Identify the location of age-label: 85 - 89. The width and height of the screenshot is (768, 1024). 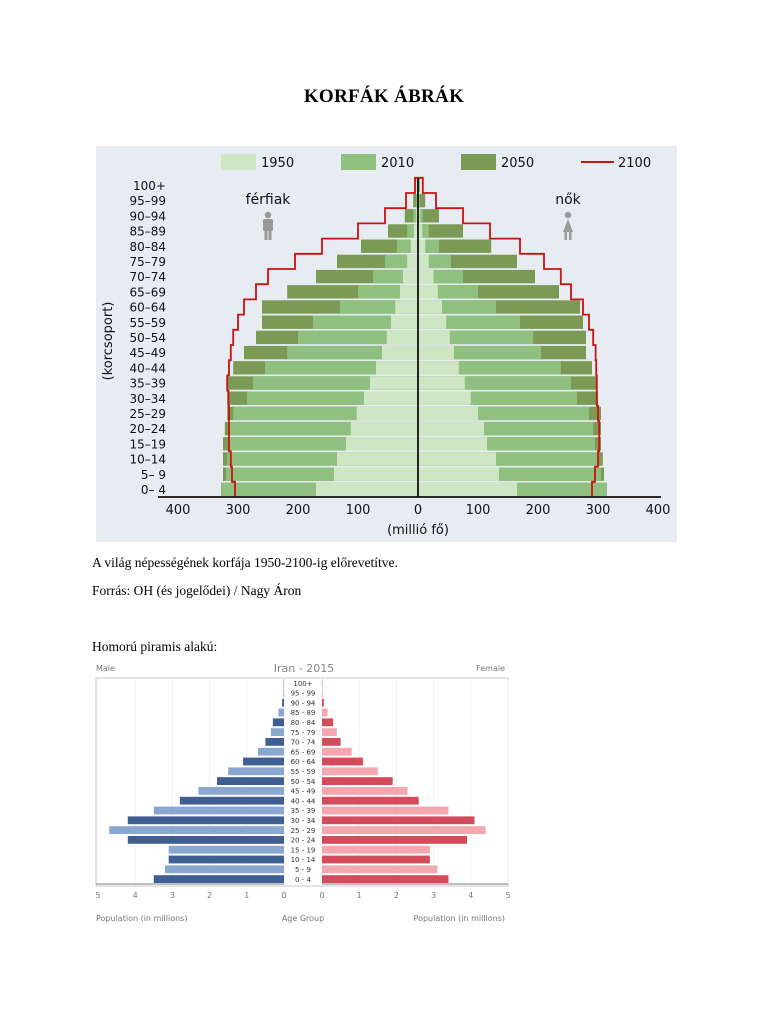
(303, 713).